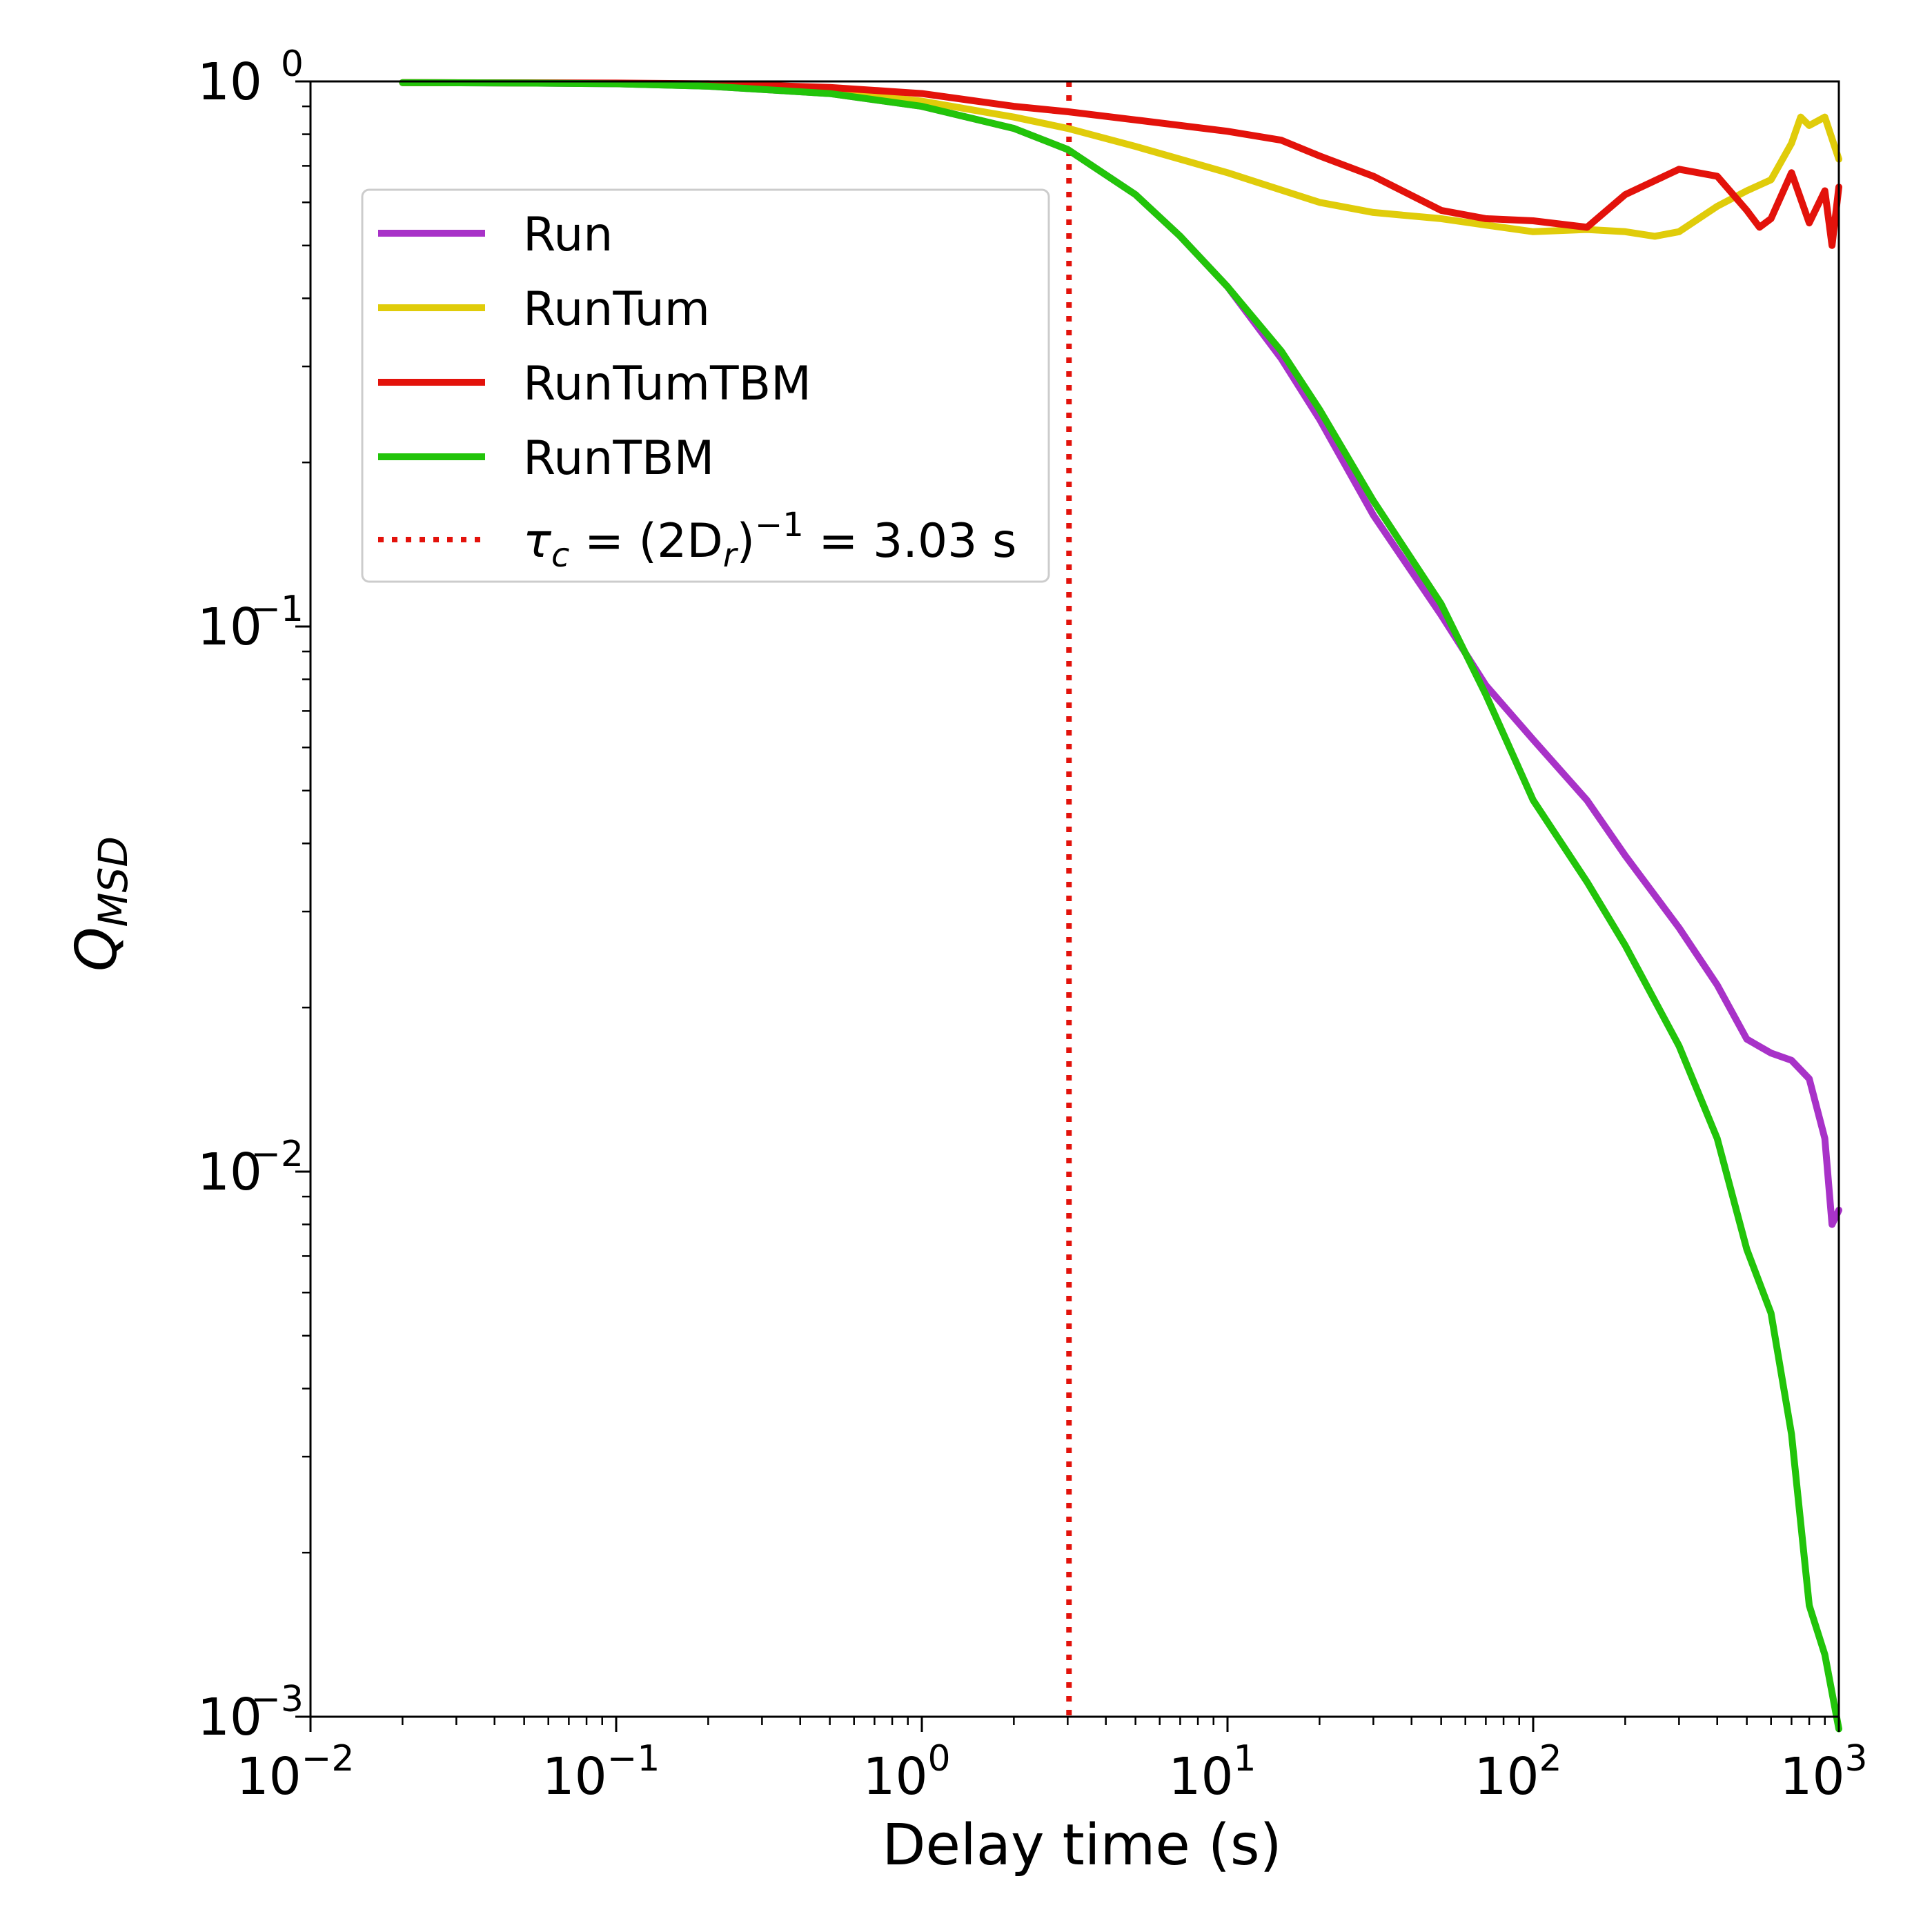  What do you see at coordinates (1856, 1759) in the screenshot?
I see `x-tick-label-exponent: 3` at bounding box center [1856, 1759].